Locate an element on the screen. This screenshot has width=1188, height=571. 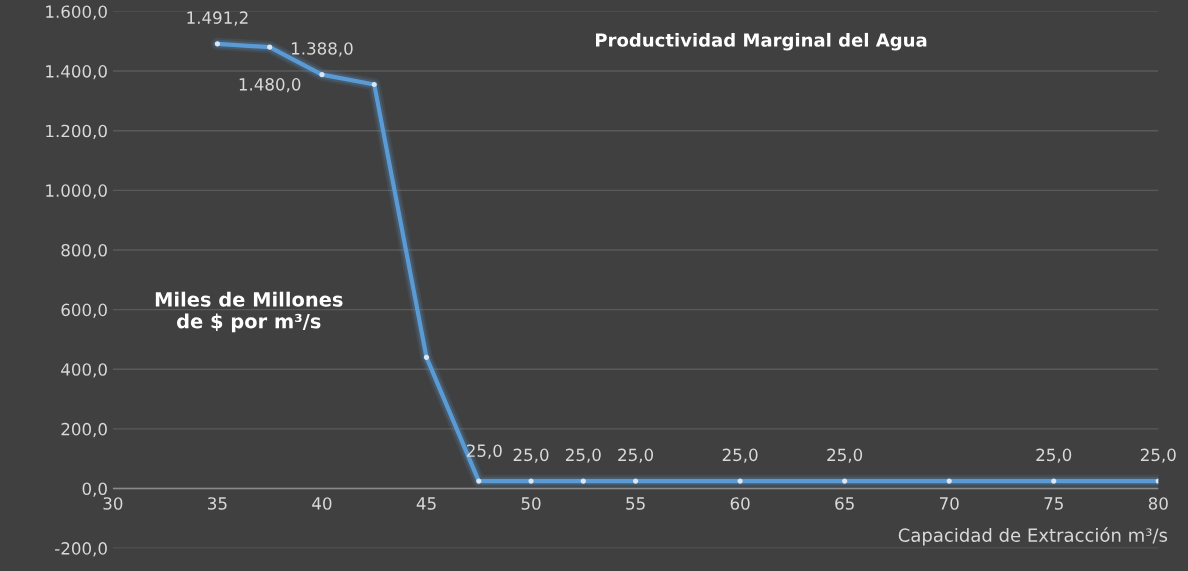
y-tick-label: 800,0 is located at coordinates (84, 251).